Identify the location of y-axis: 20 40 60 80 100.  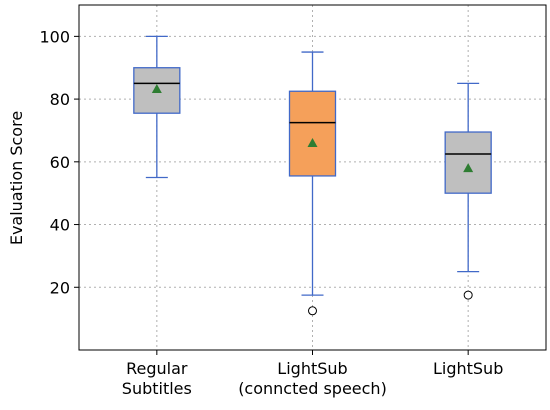
(59, 162).